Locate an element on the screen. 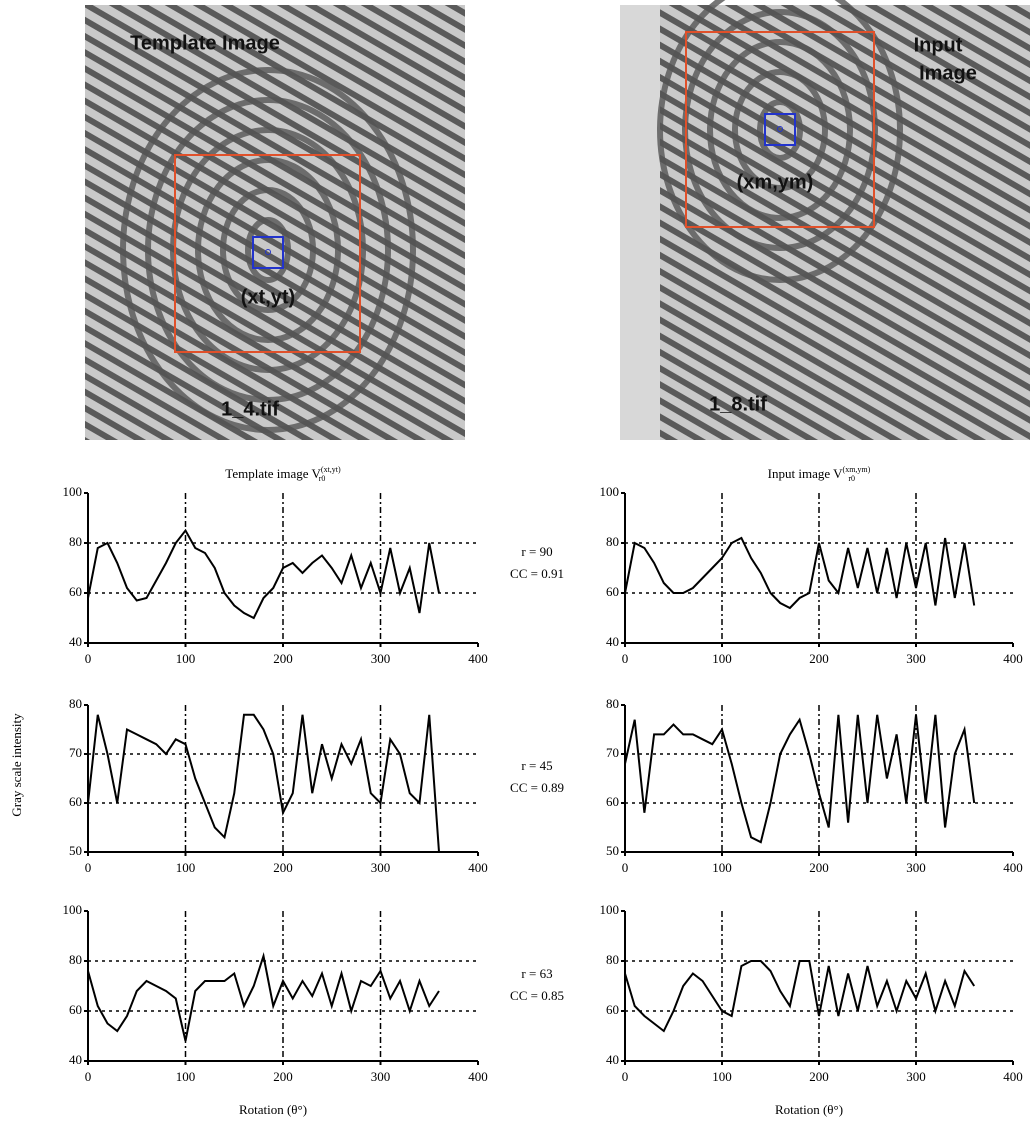 The width and height of the screenshot is (1032, 1127). r-label: r = 45 is located at coordinates (536, 765).